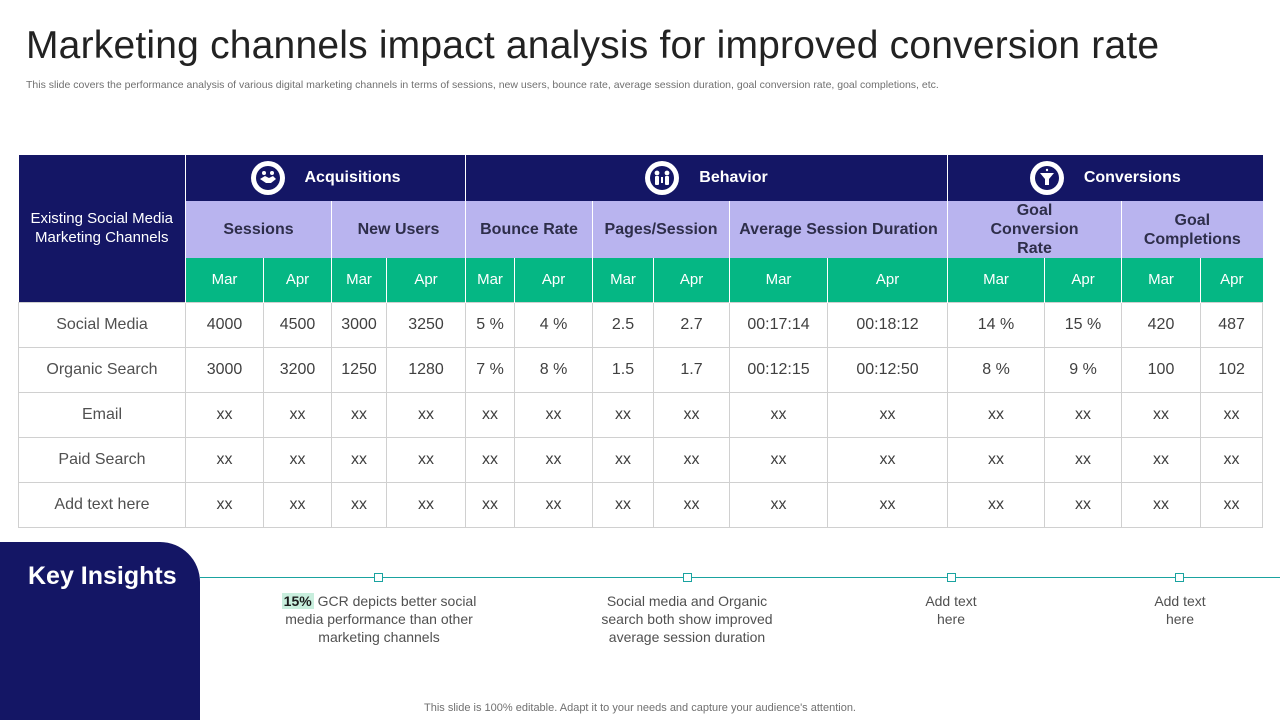 This screenshot has height=720, width=1280. What do you see at coordinates (779, 324) in the screenshot?
I see `table-cell: 00:17:14` at bounding box center [779, 324].